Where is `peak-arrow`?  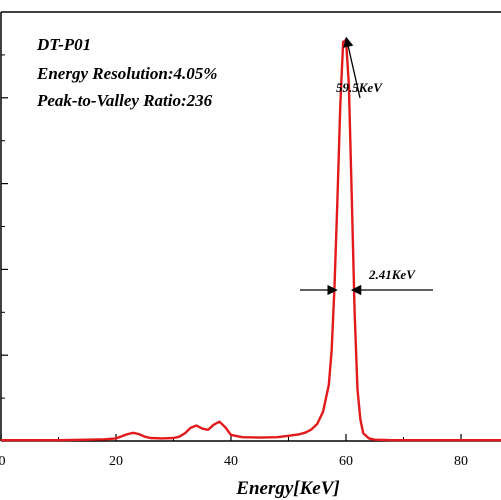
peak-arrow is located at coordinates (352, 67).